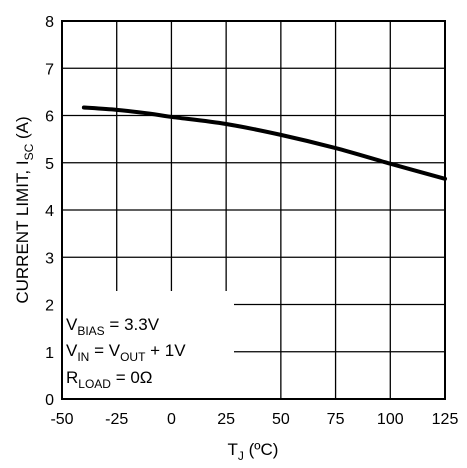 The height and width of the screenshot is (468, 467). I want to click on y-tick-label: 4, so click(49, 211).